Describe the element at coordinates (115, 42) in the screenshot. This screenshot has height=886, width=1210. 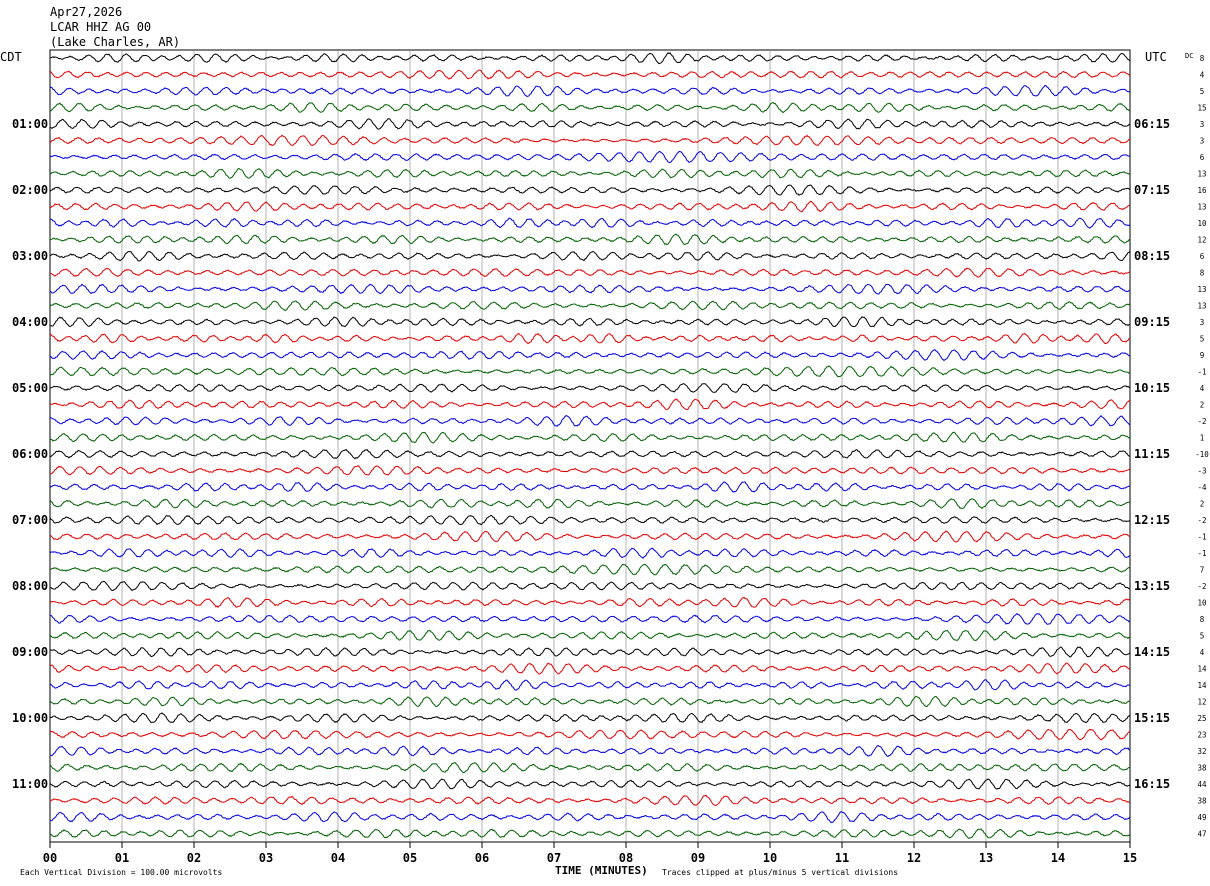
I see `header-location: (Lake Charles, AR)` at that location.